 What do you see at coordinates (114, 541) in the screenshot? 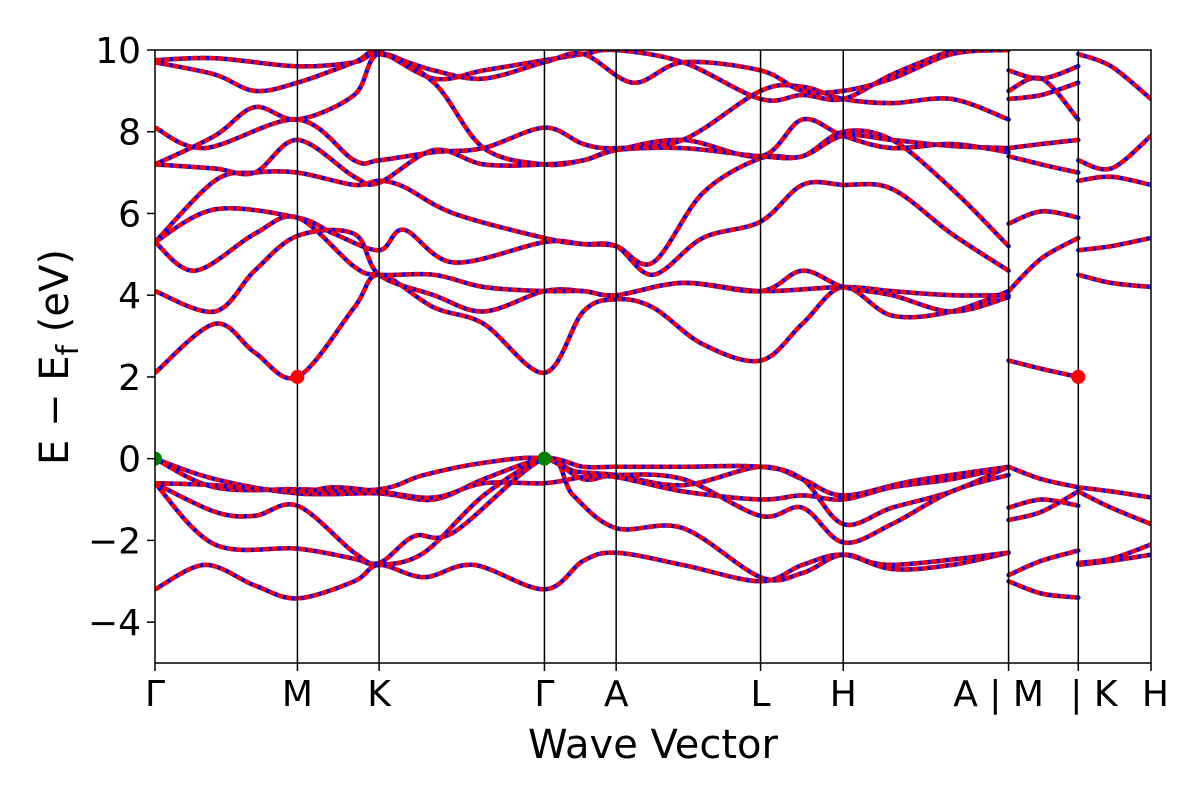
I see `y-tick-label: −2` at bounding box center [114, 541].